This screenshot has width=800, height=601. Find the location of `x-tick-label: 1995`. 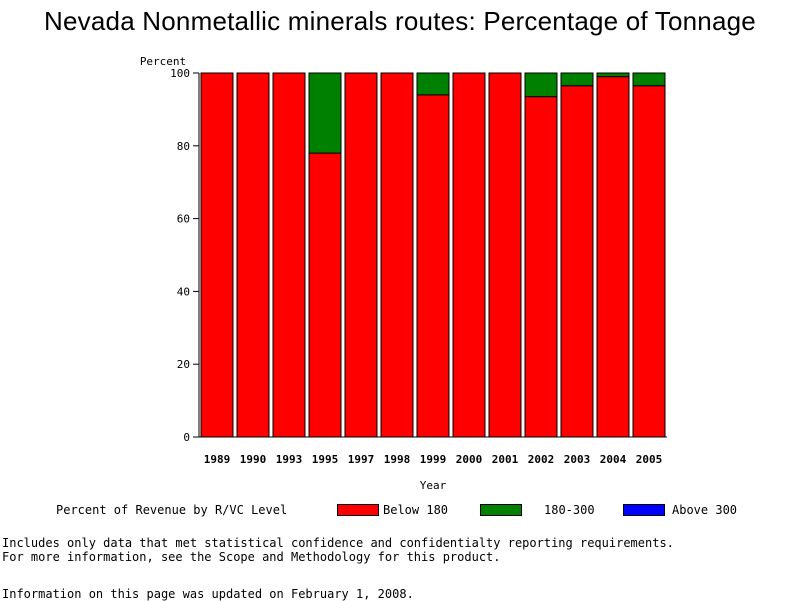

x-tick-label: 1995 is located at coordinates (325, 459).